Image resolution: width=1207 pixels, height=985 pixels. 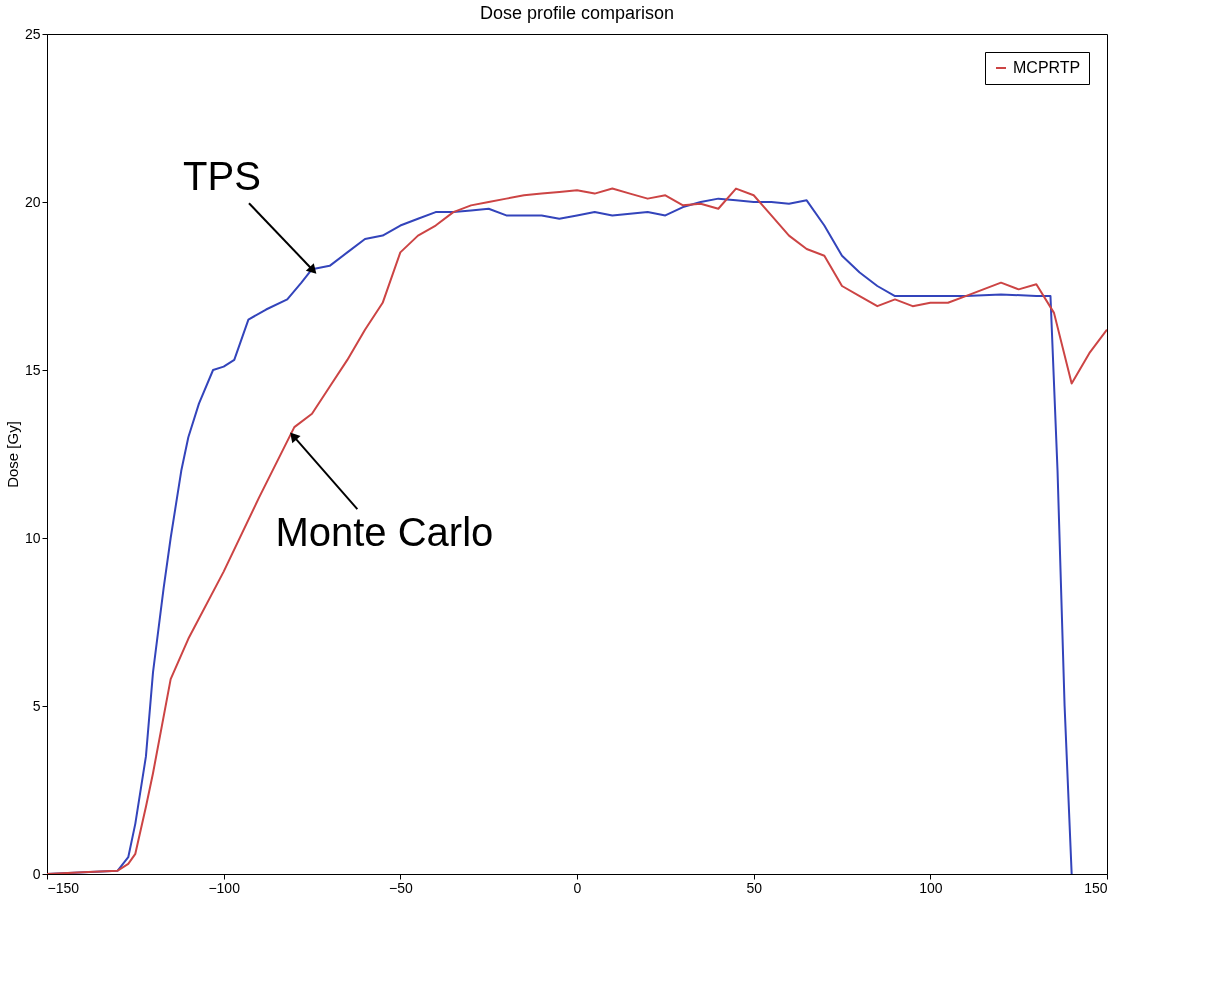 I want to click on x-tick-label: 100, so click(x=931, y=887).